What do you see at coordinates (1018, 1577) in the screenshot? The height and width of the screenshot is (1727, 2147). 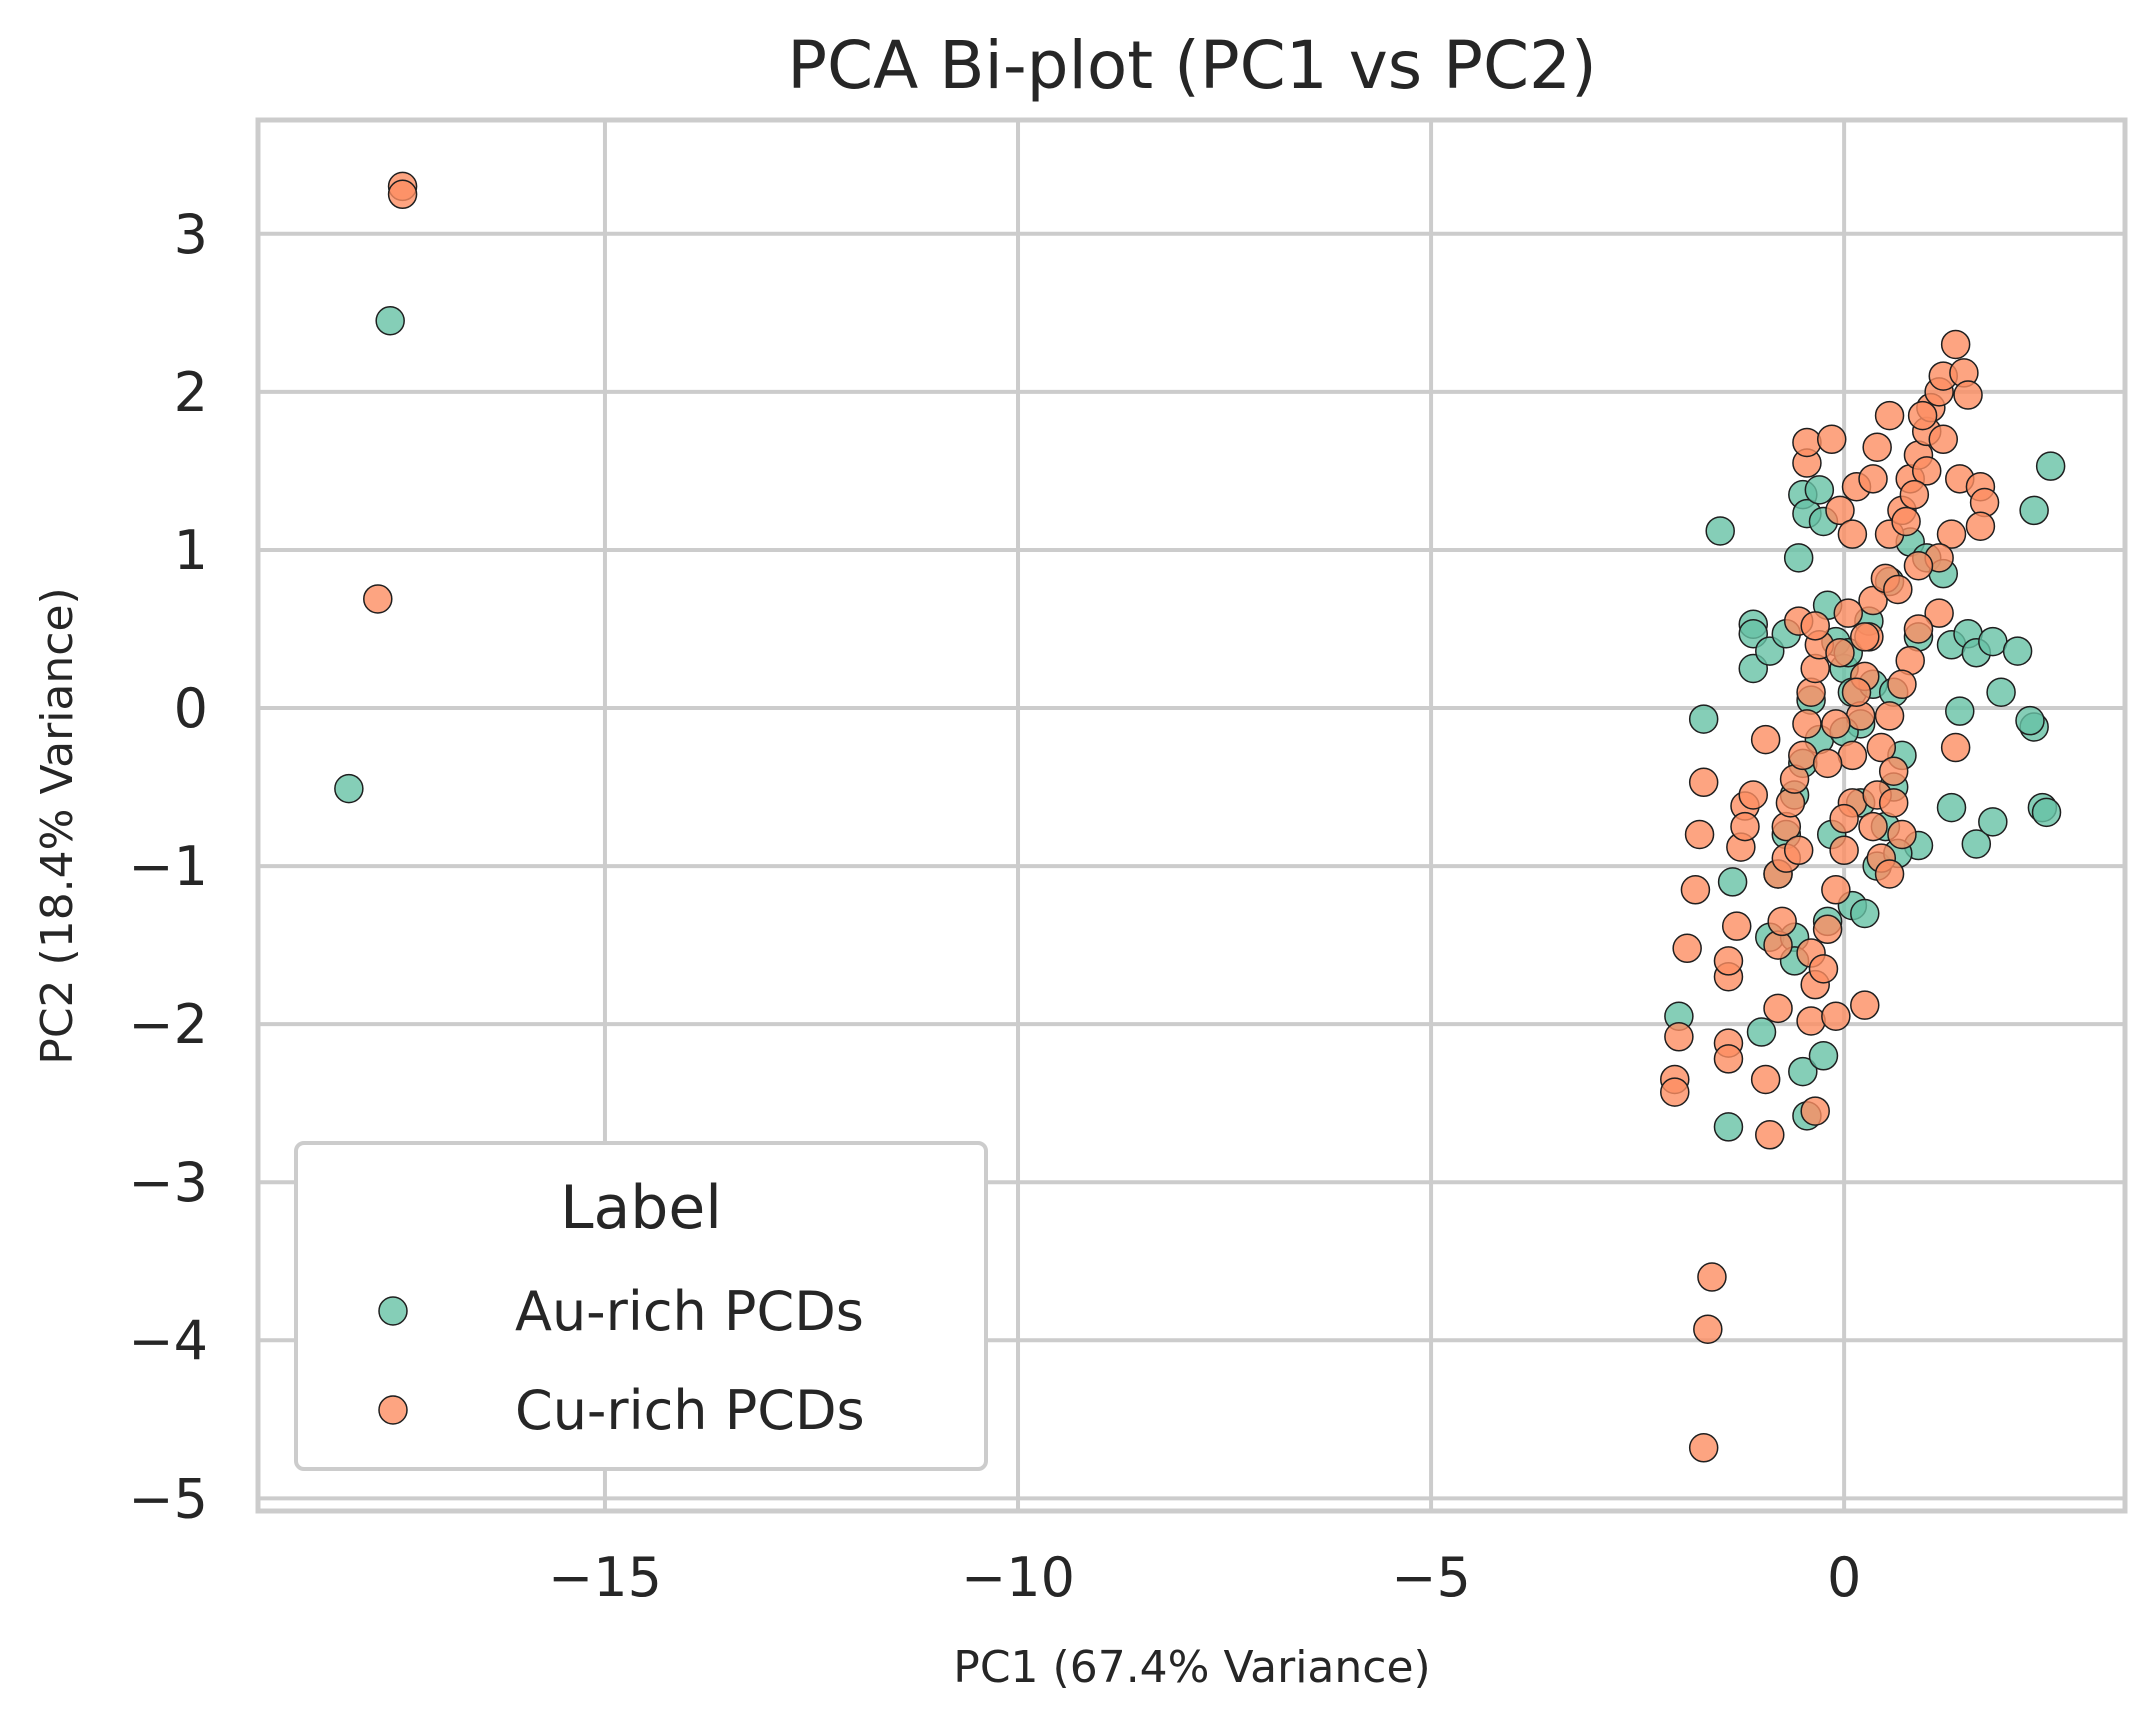 I see `x-tick-label: −10` at bounding box center [1018, 1577].